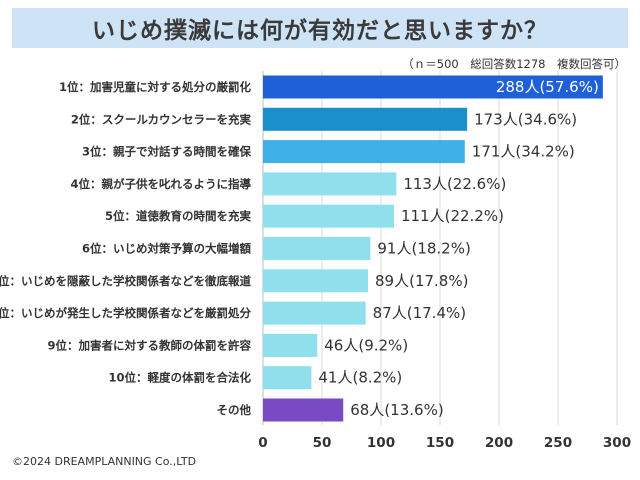  What do you see at coordinates (125, 281) in the screenshot?
I see `category-label: 7位：いじめを隠蔽した学校関係者などを徹底報道` at bounding box center [125, 281].